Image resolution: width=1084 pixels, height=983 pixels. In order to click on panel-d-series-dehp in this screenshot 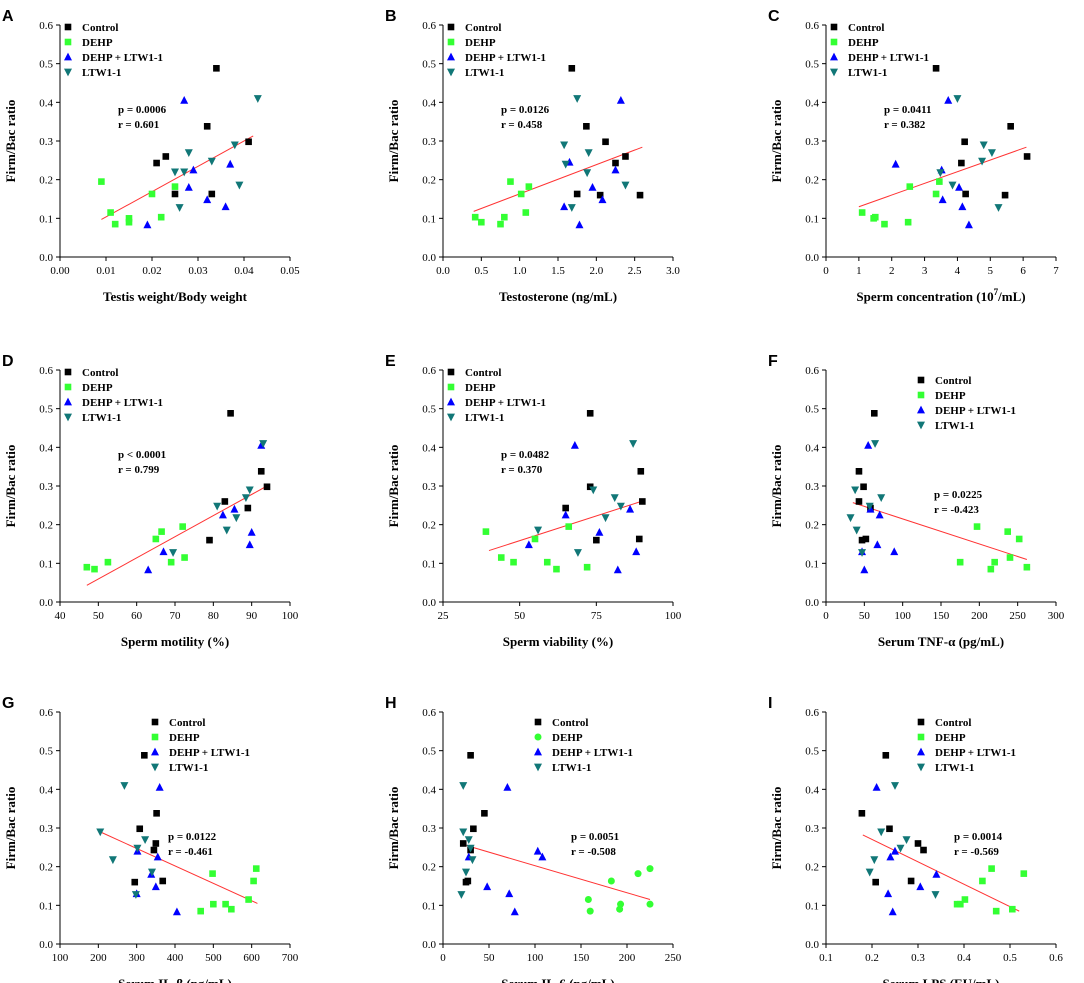, I will do `click(135, 548)`.